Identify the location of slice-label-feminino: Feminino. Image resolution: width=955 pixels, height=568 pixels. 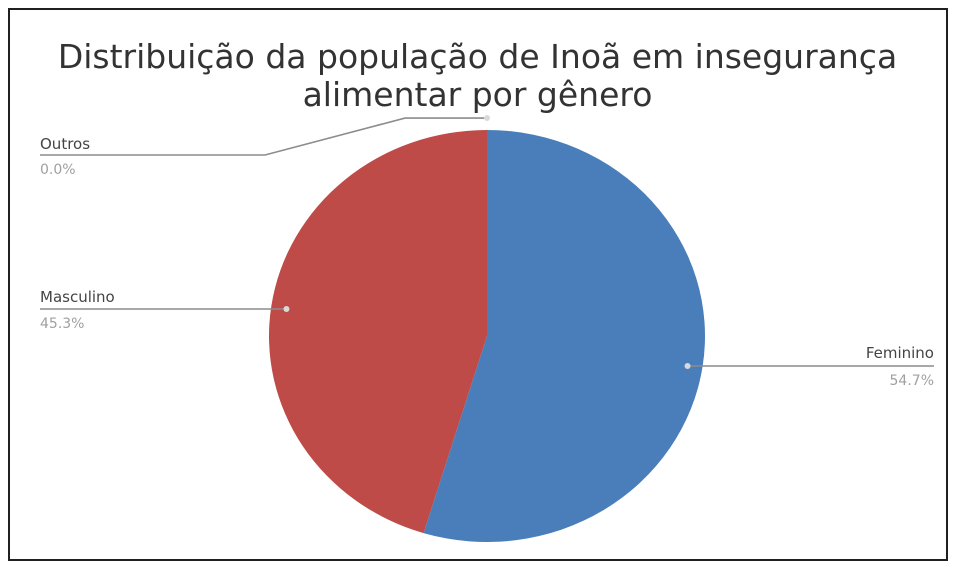
(900, 353).